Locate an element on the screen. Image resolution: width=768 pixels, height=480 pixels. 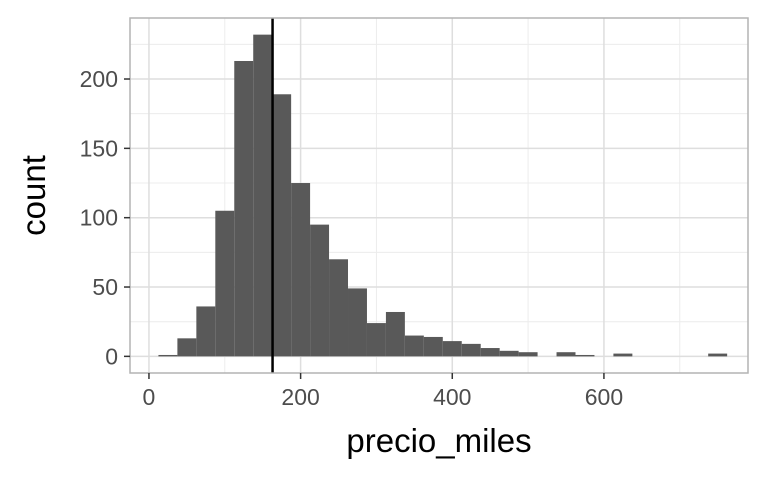
x-tick-label: 0 is located at coordinates (149, 397).